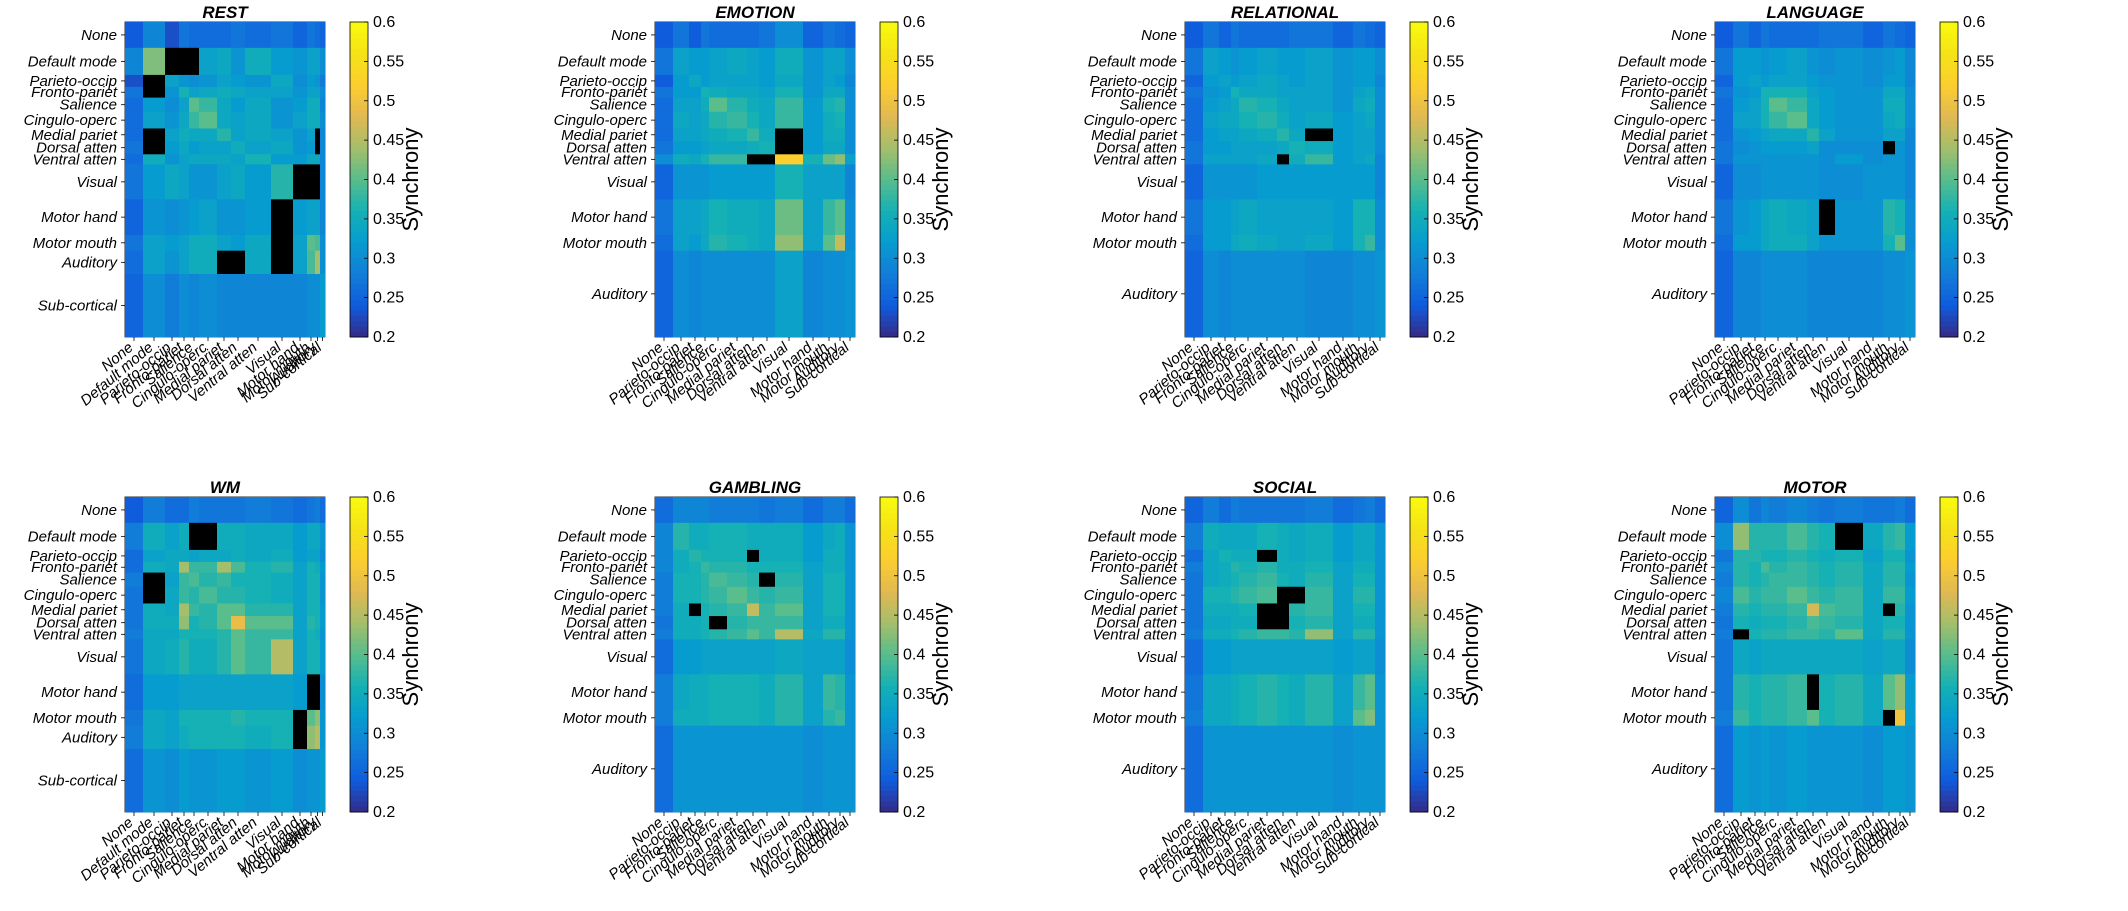 The image size is (2128, 911). Describe the element at coordinates (90, 262) in the screenshot. I see `row-label: Auditory` at that location.